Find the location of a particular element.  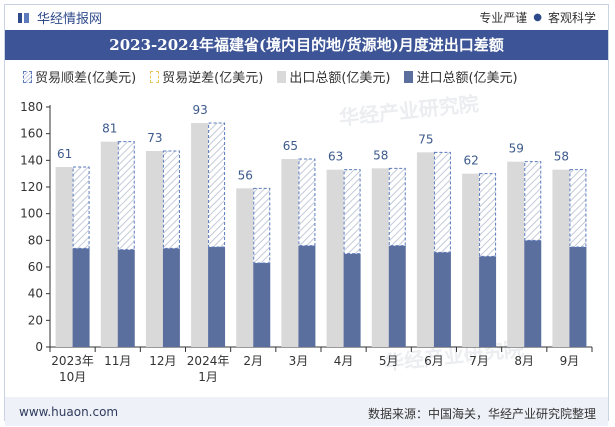

surplus-data-label: 81 is located at coordinates (109, 129).